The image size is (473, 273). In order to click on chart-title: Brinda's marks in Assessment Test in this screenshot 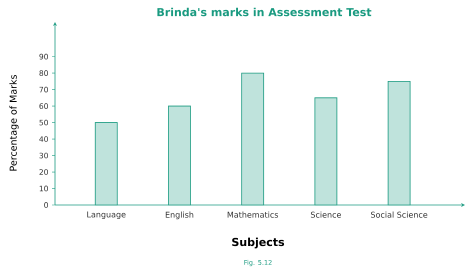, I will do `click(264, 12)`.